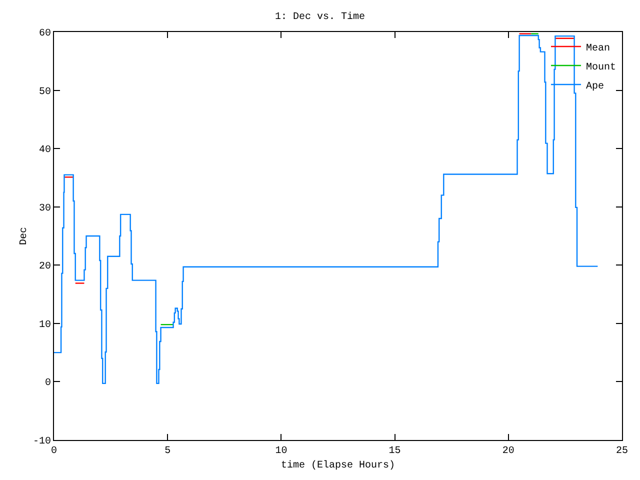 Image resolution: width=640 pixels, height=480 pixels. I want to click on legend-label: Mean, so click(598, 48).